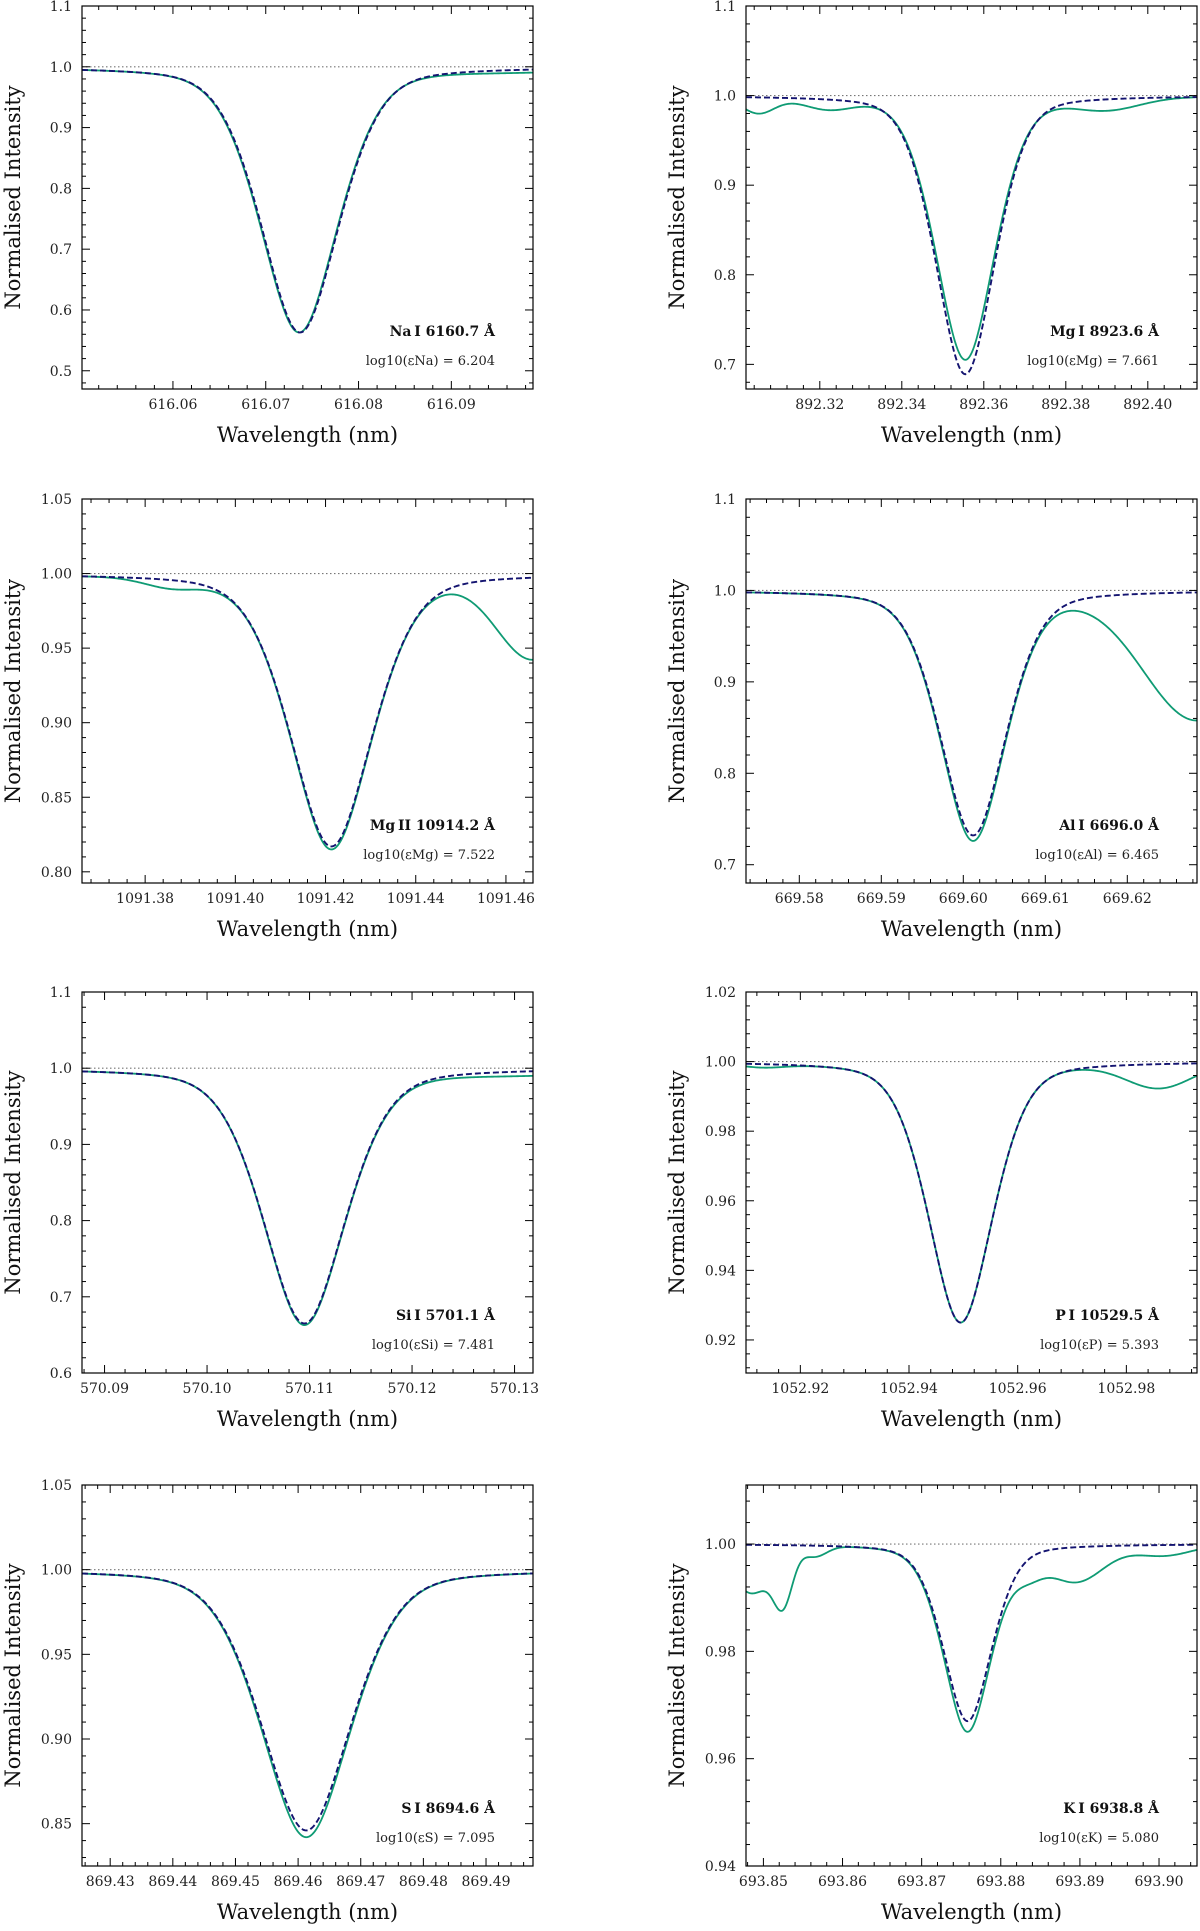 Image resolution: width=1200 pixels, height=1931 pixels. Describe the element at coordinates (983, 405) in the screenshot. I see `x-tick-label: 892.36` at that location.